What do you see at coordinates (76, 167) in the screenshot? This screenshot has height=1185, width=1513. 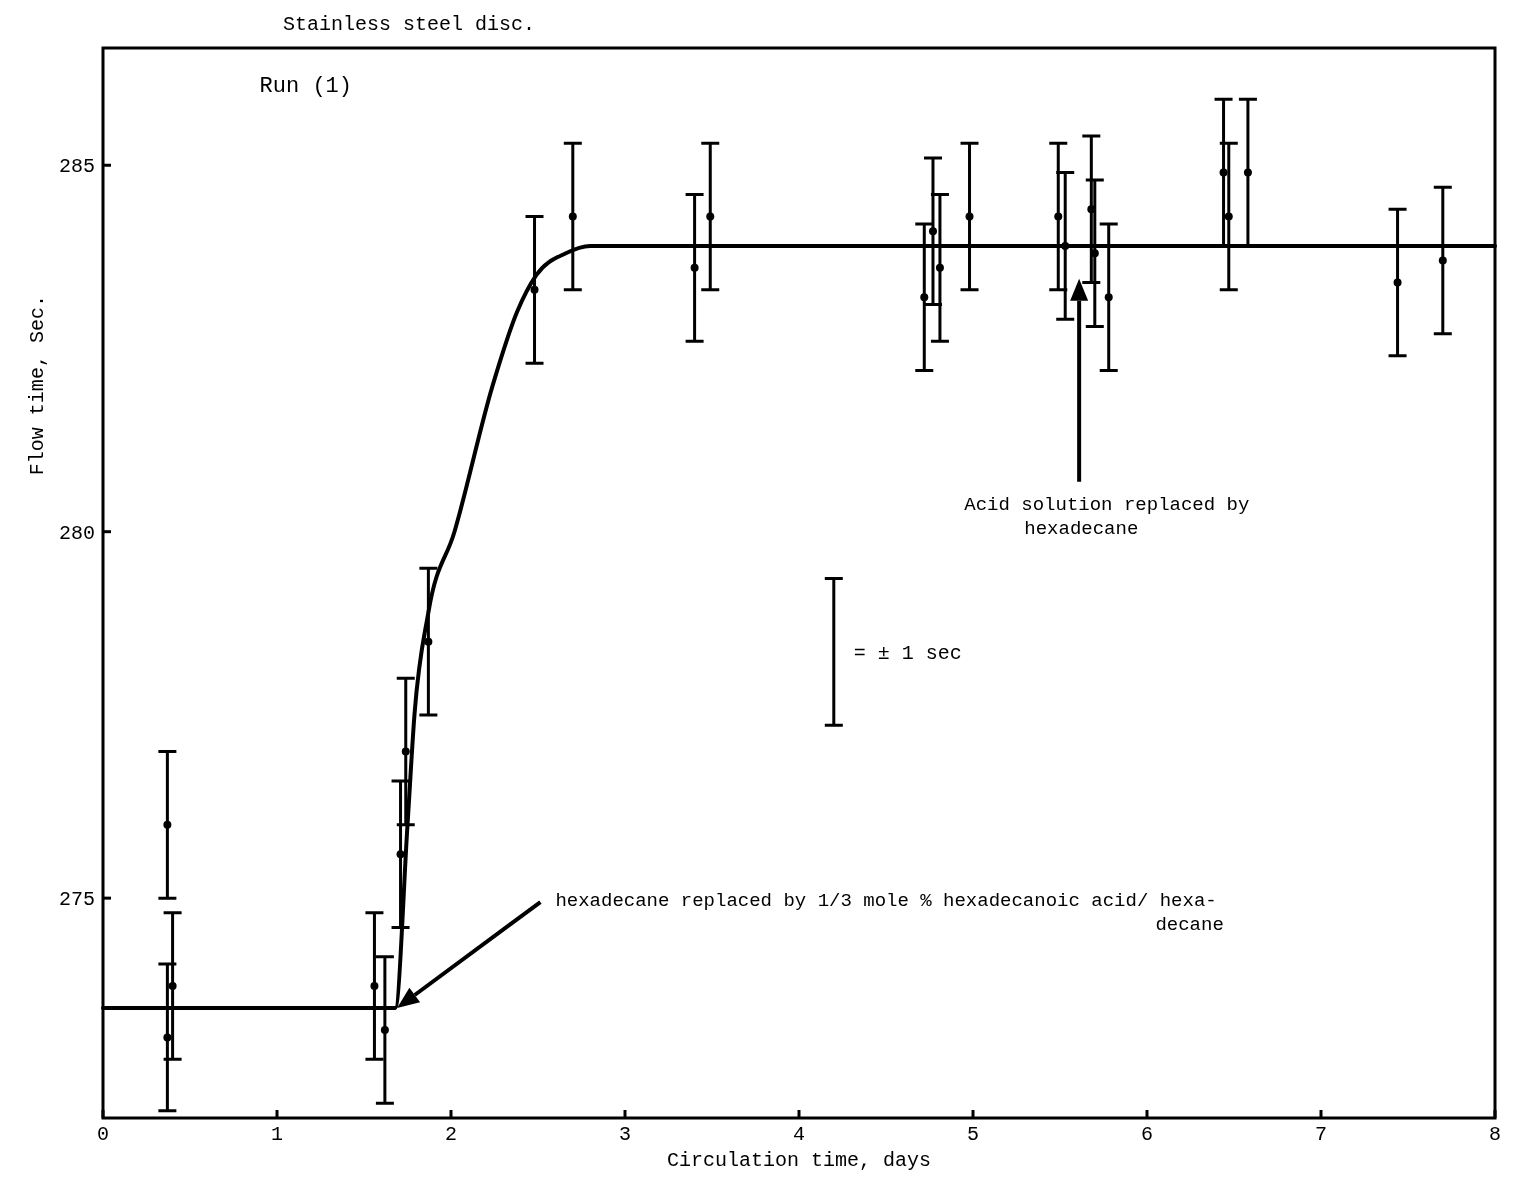 I see `y-tick-label: 285` at bounding box center [76, 167].